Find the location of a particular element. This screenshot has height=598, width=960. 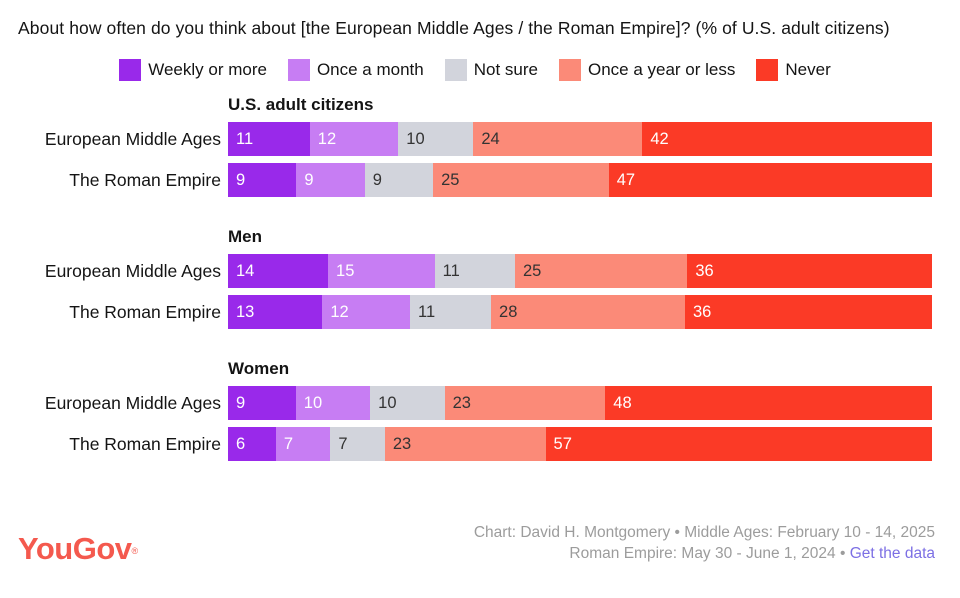

bar-segment-once-a-year-or-less: 24 is located at coordinates (558, 139).